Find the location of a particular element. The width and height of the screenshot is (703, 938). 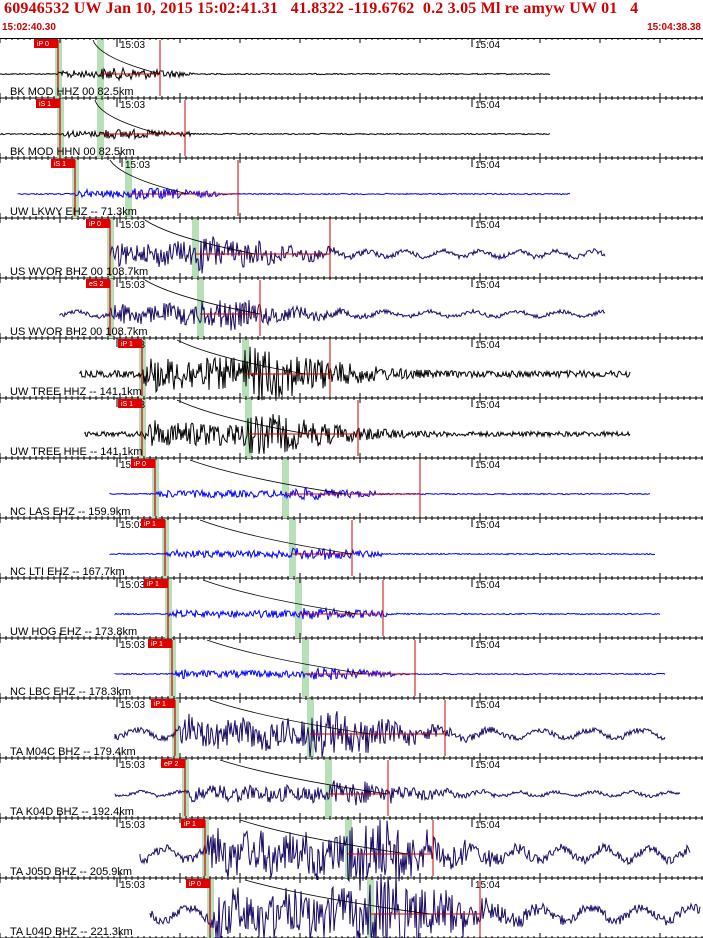

trace-panel: 15:03 15:04 iS 1 BK MOD HHN 00 82.5km is located at coordinates (351, 128).